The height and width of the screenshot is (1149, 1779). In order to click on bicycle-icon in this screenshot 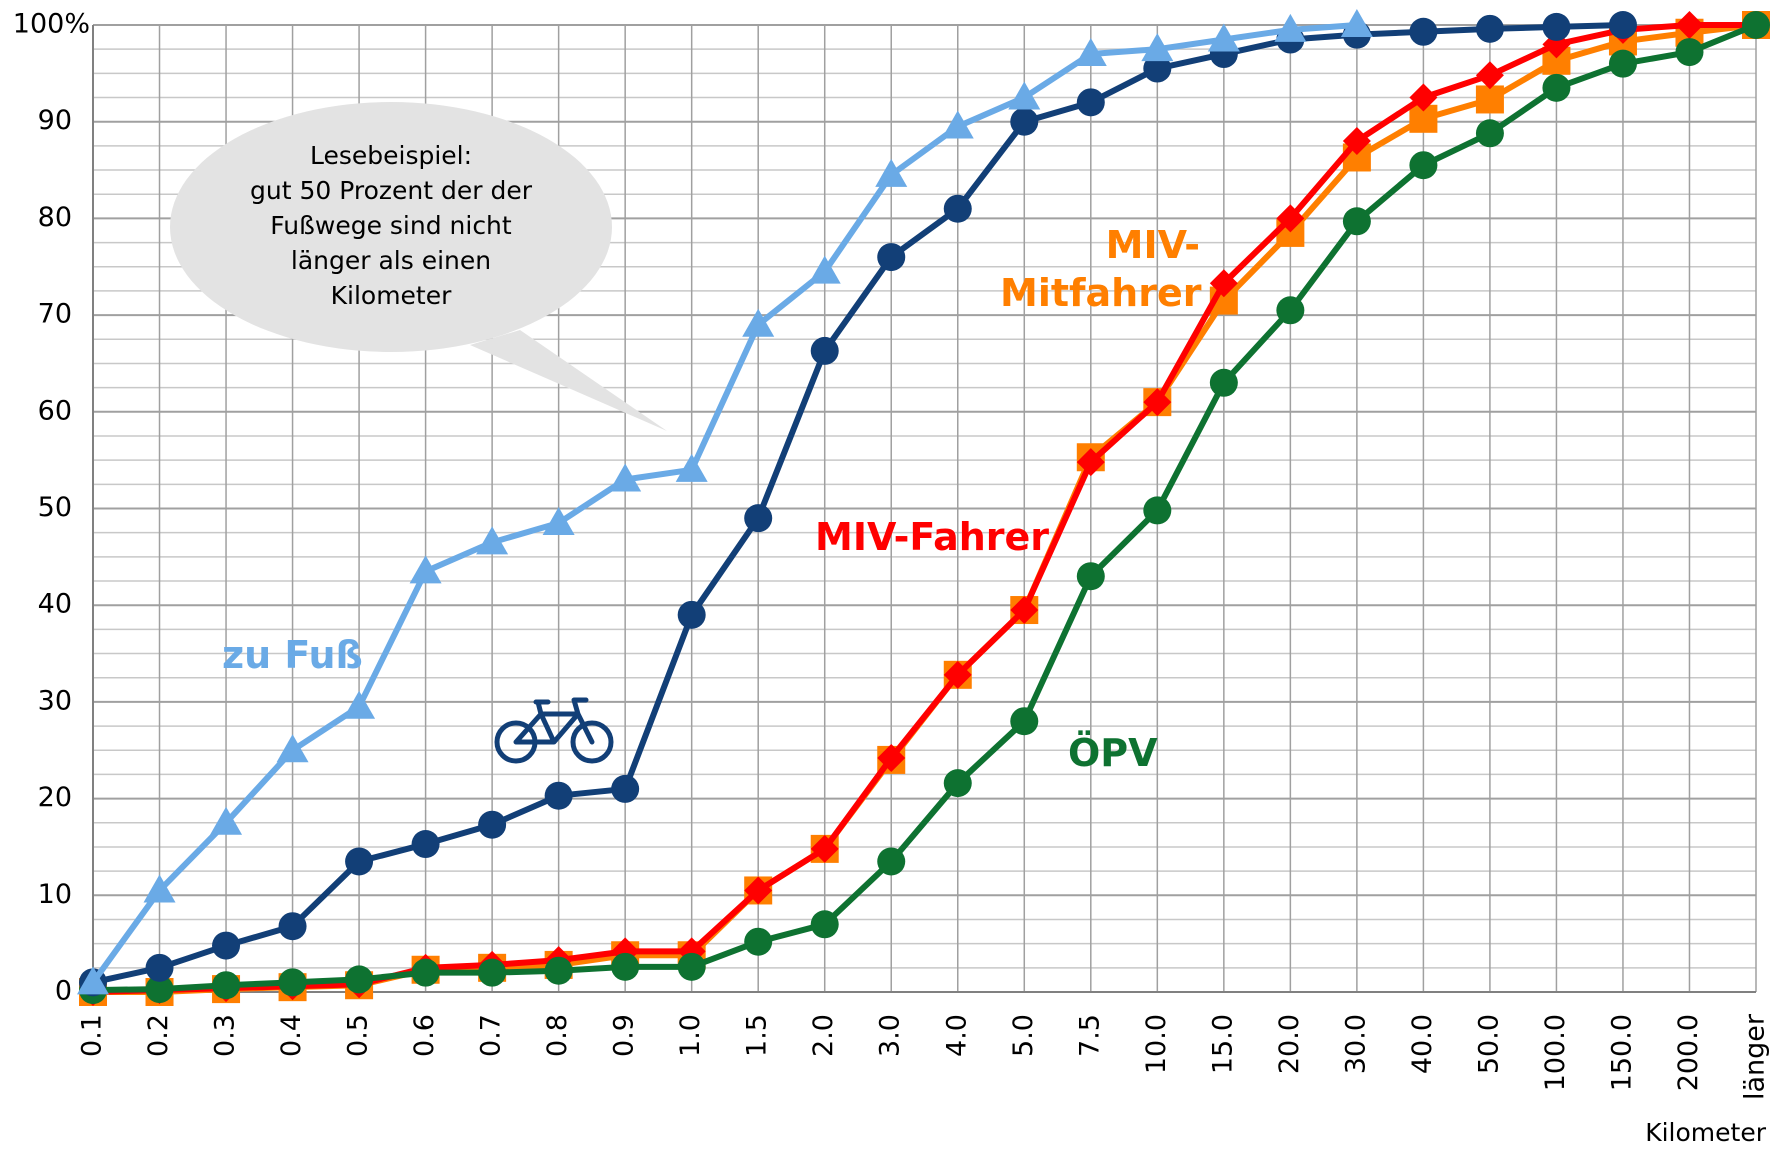, I will do `click(554, 730)`.